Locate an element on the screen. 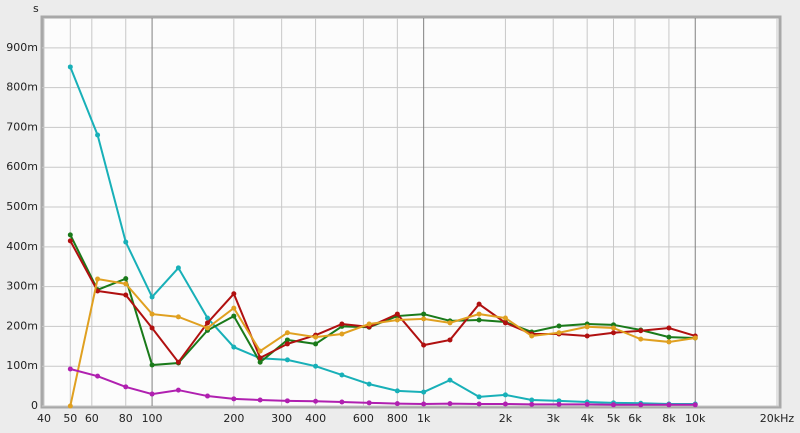 This screenshot has width=800, height=433. x-tick-label: 80 is located at coordinates (126, 418).